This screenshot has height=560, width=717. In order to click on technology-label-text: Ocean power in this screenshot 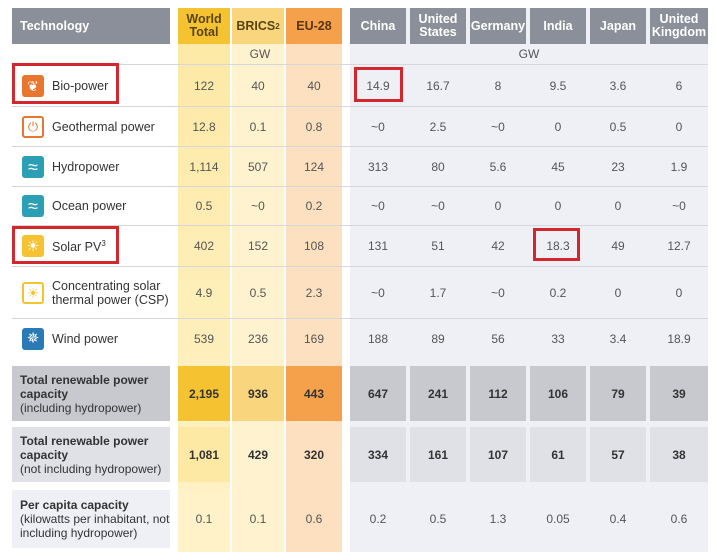, I will do `click(89, 206)`.